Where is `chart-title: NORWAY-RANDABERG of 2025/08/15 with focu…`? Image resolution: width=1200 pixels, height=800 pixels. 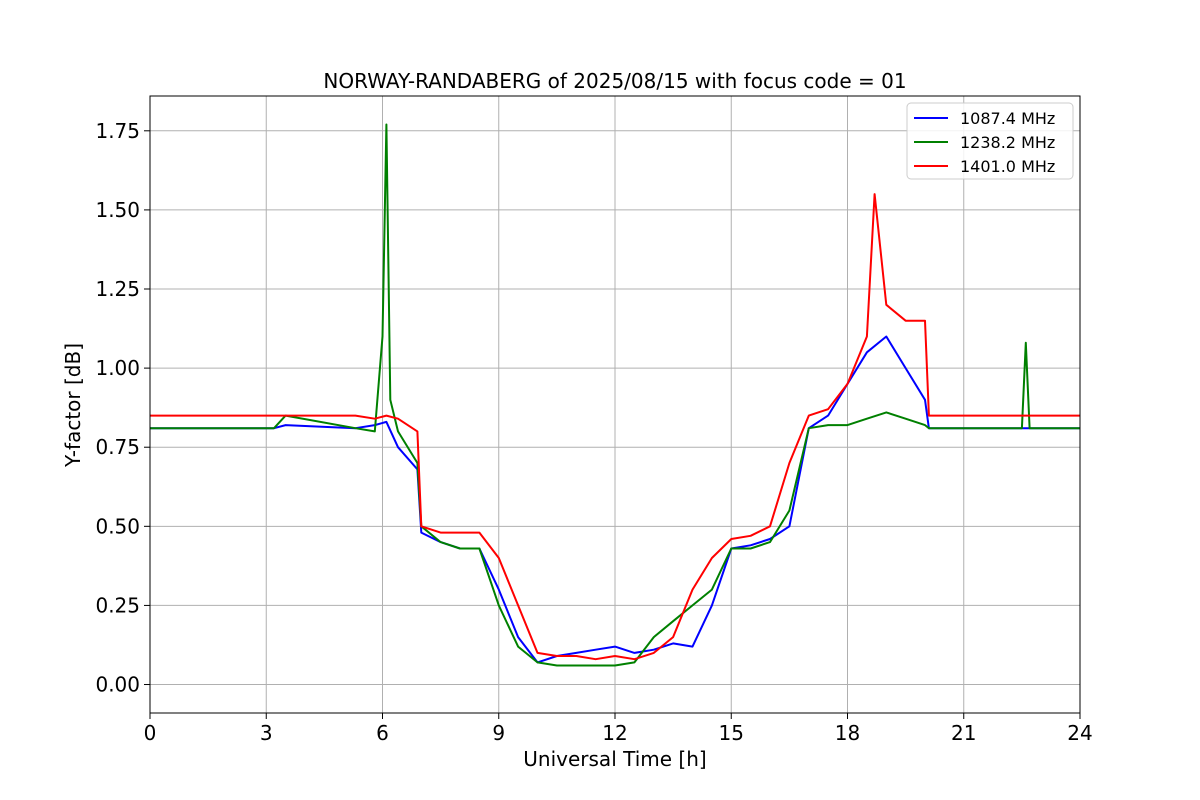
chart-title: NORWAY-RANDABERG of 2025/08/15 with focu… is located at coordinates (614, 81).